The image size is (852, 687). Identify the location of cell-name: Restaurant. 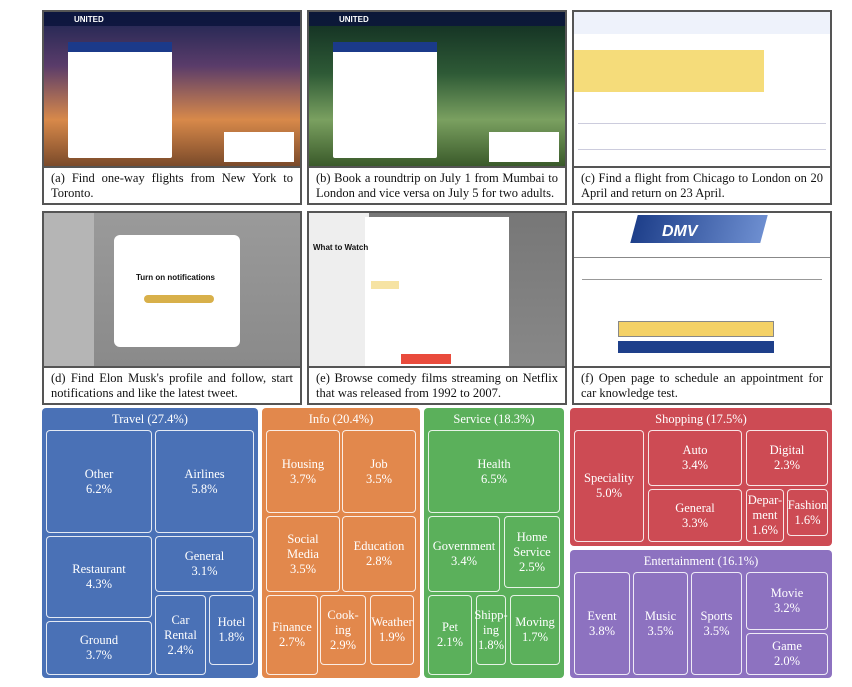
(99, 569).